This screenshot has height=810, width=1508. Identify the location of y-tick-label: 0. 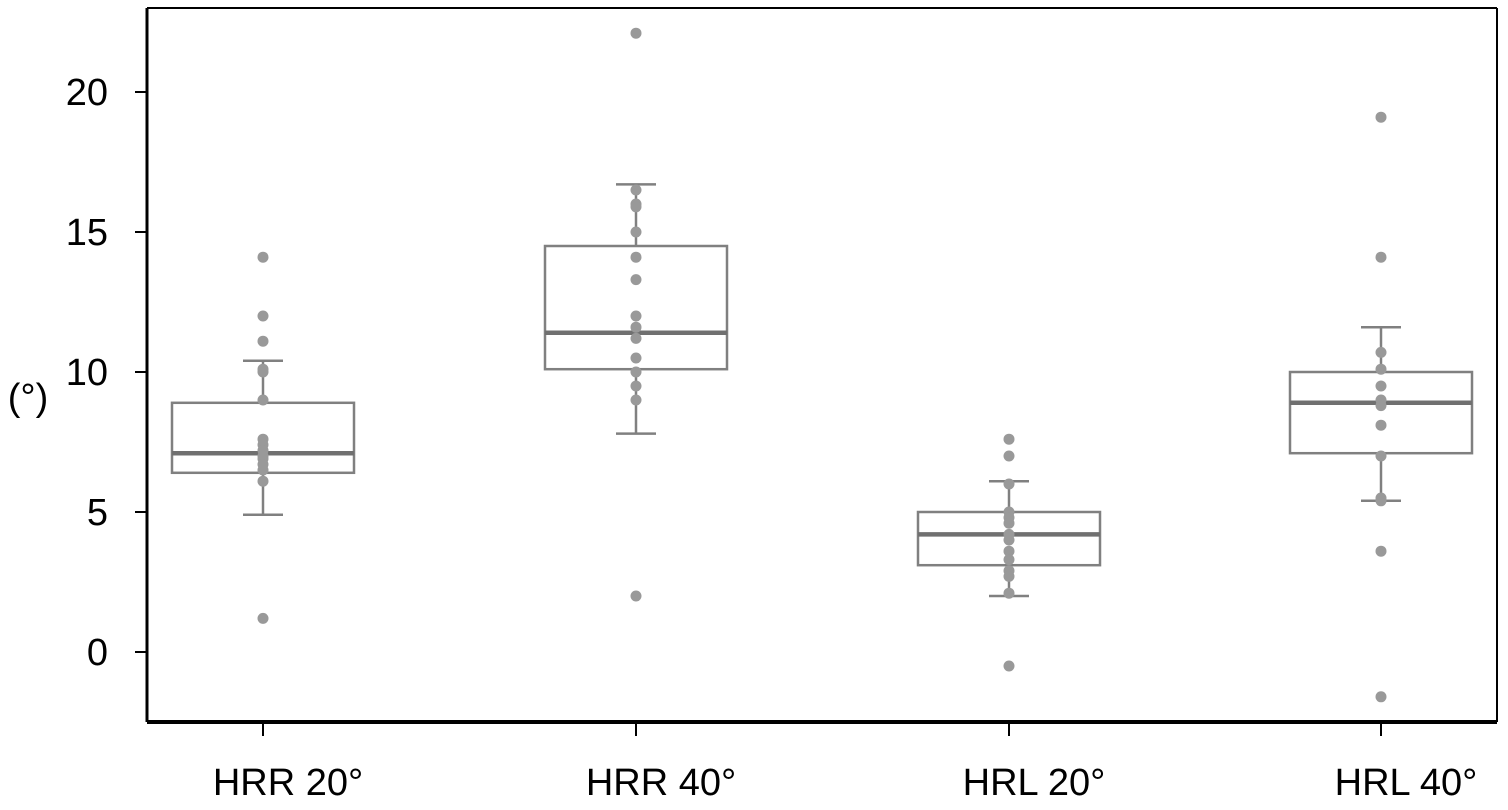
(97, 653).